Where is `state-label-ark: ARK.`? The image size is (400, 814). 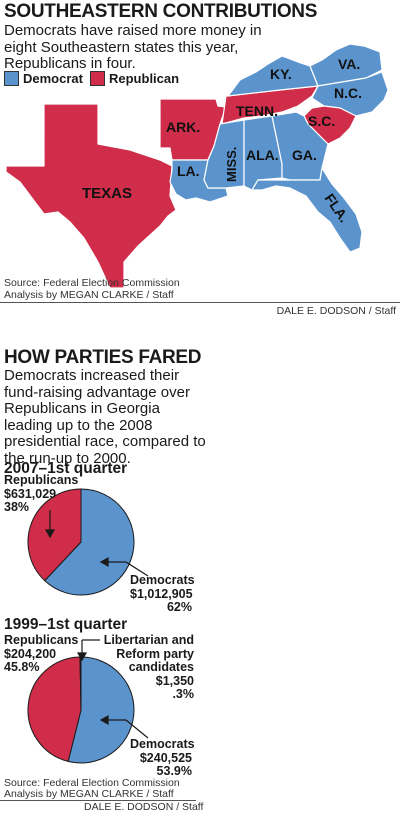
state-label-ark: ARK. is located at coordinates (183, 127).